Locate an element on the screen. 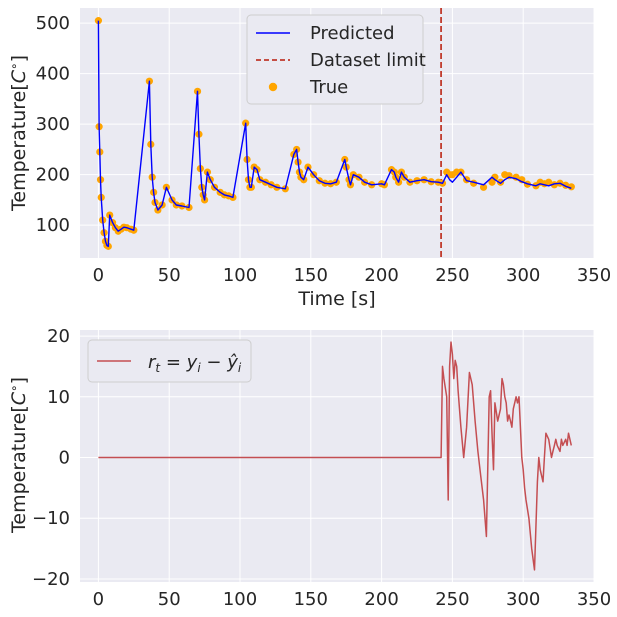  top-y-tick-label: 300 is located at coordinates (53, 124).